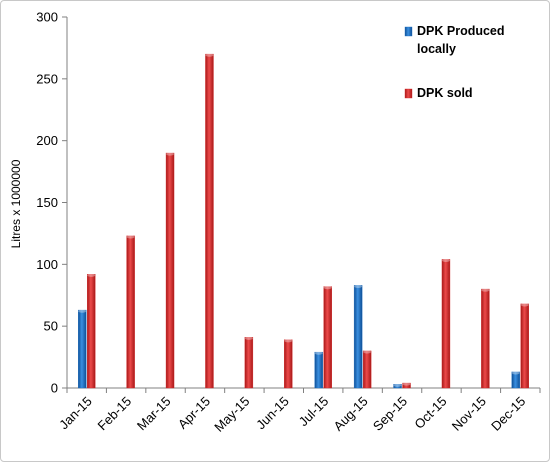 This screenshot has width=550, height=462. What do you see at coordinates (454, 62) in the screenshot?
I see `legend: DPK Produced locally DPK sold` at bounding box center [454, 62].